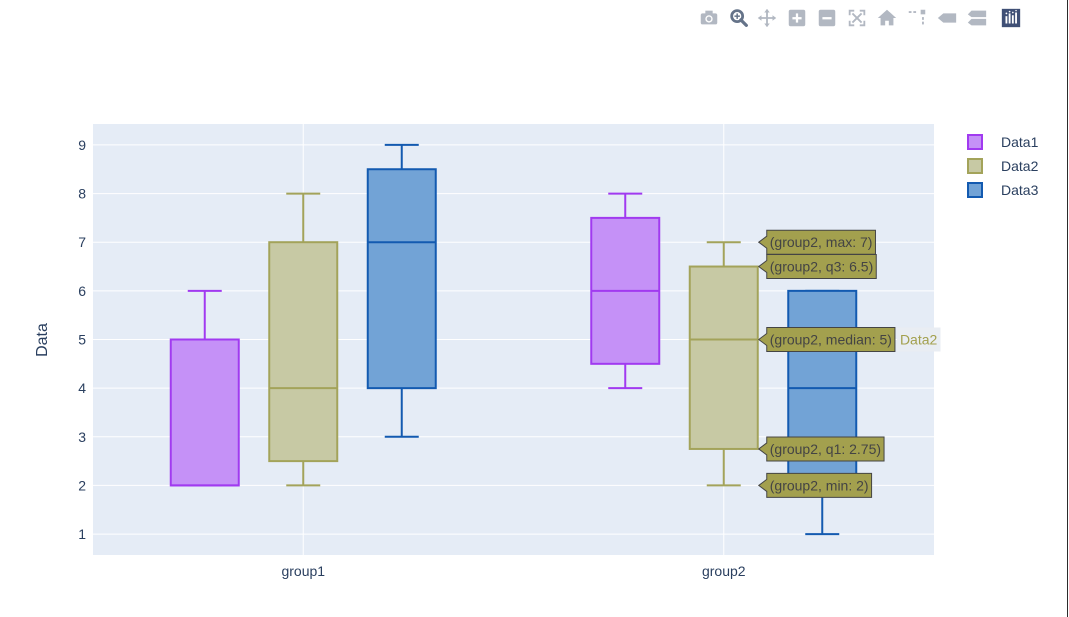 The height and width of the screenshot is (617, 1069). Describe the element at coordinates (822, 267) in the screenshot. I see `hover-label-text: (group2, q3: 6.5)` at that location.